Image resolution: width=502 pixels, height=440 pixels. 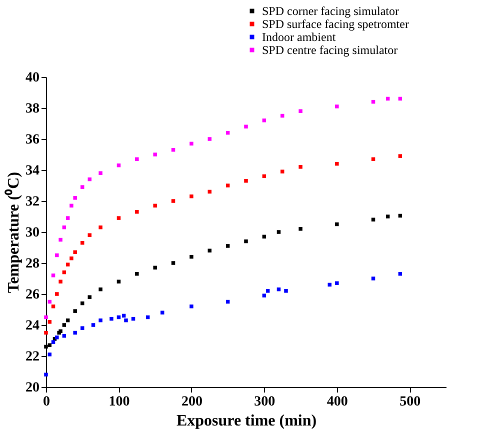 I want to click on y-tick-label: 38, so click(x=33, y=109).